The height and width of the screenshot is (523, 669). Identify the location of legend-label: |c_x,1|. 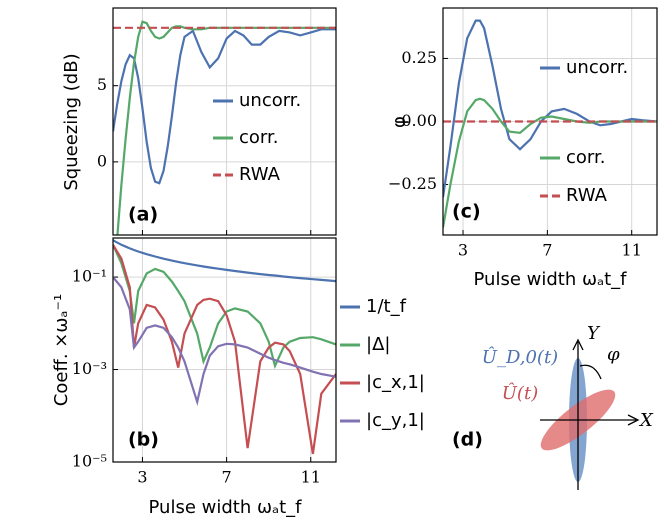
(395, 382).